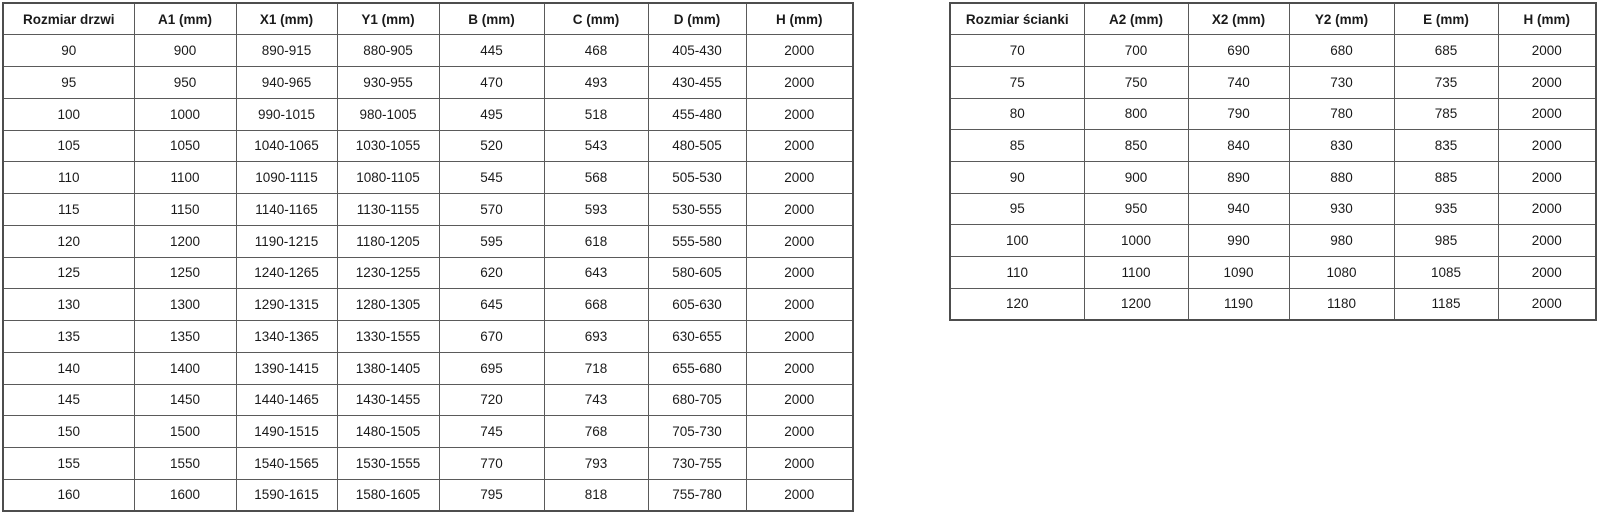 This screenshot has width=1600, height=514. I want to click on table-cell: 730, so click(1341, 82).